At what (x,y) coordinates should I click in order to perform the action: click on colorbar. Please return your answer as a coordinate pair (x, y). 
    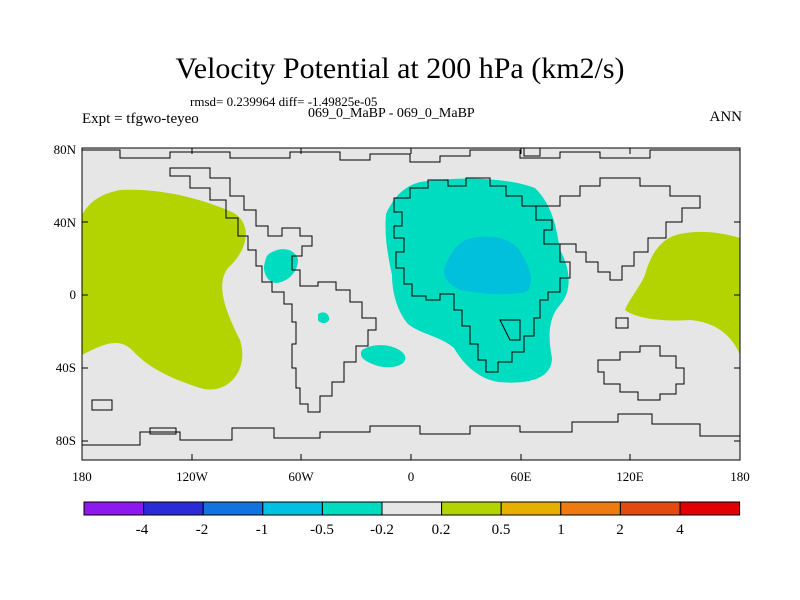
    Looking at the image, I should click on (412, 508).